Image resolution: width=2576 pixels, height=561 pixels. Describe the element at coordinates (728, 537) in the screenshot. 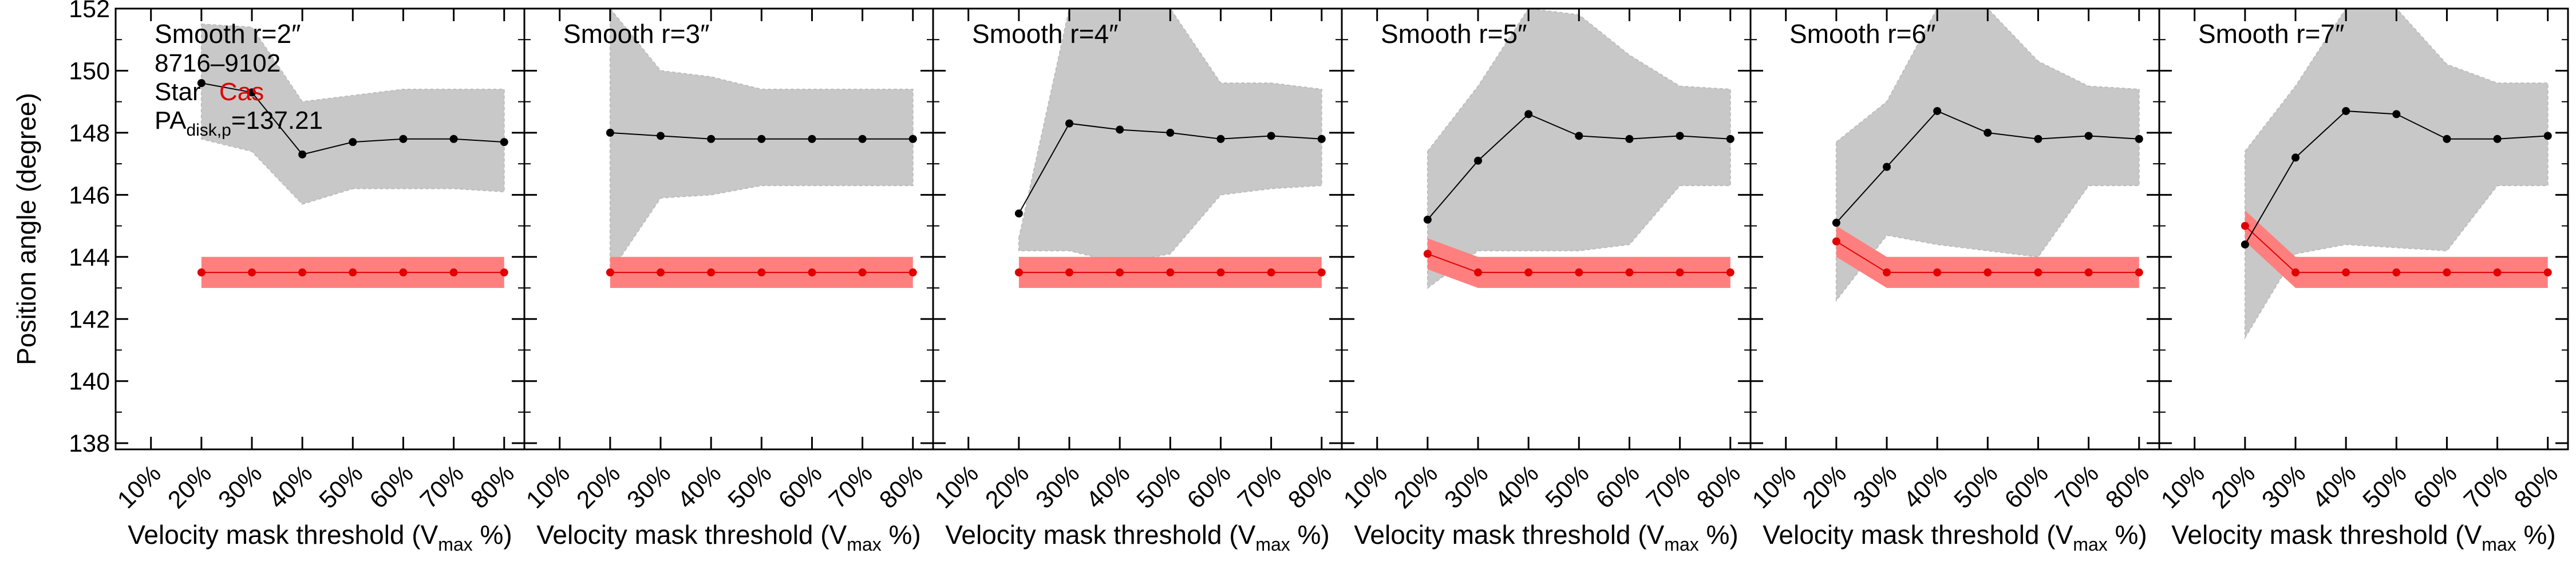

I see `x-axis-label: Velocity mask threshold (Vmax %)` at that location.